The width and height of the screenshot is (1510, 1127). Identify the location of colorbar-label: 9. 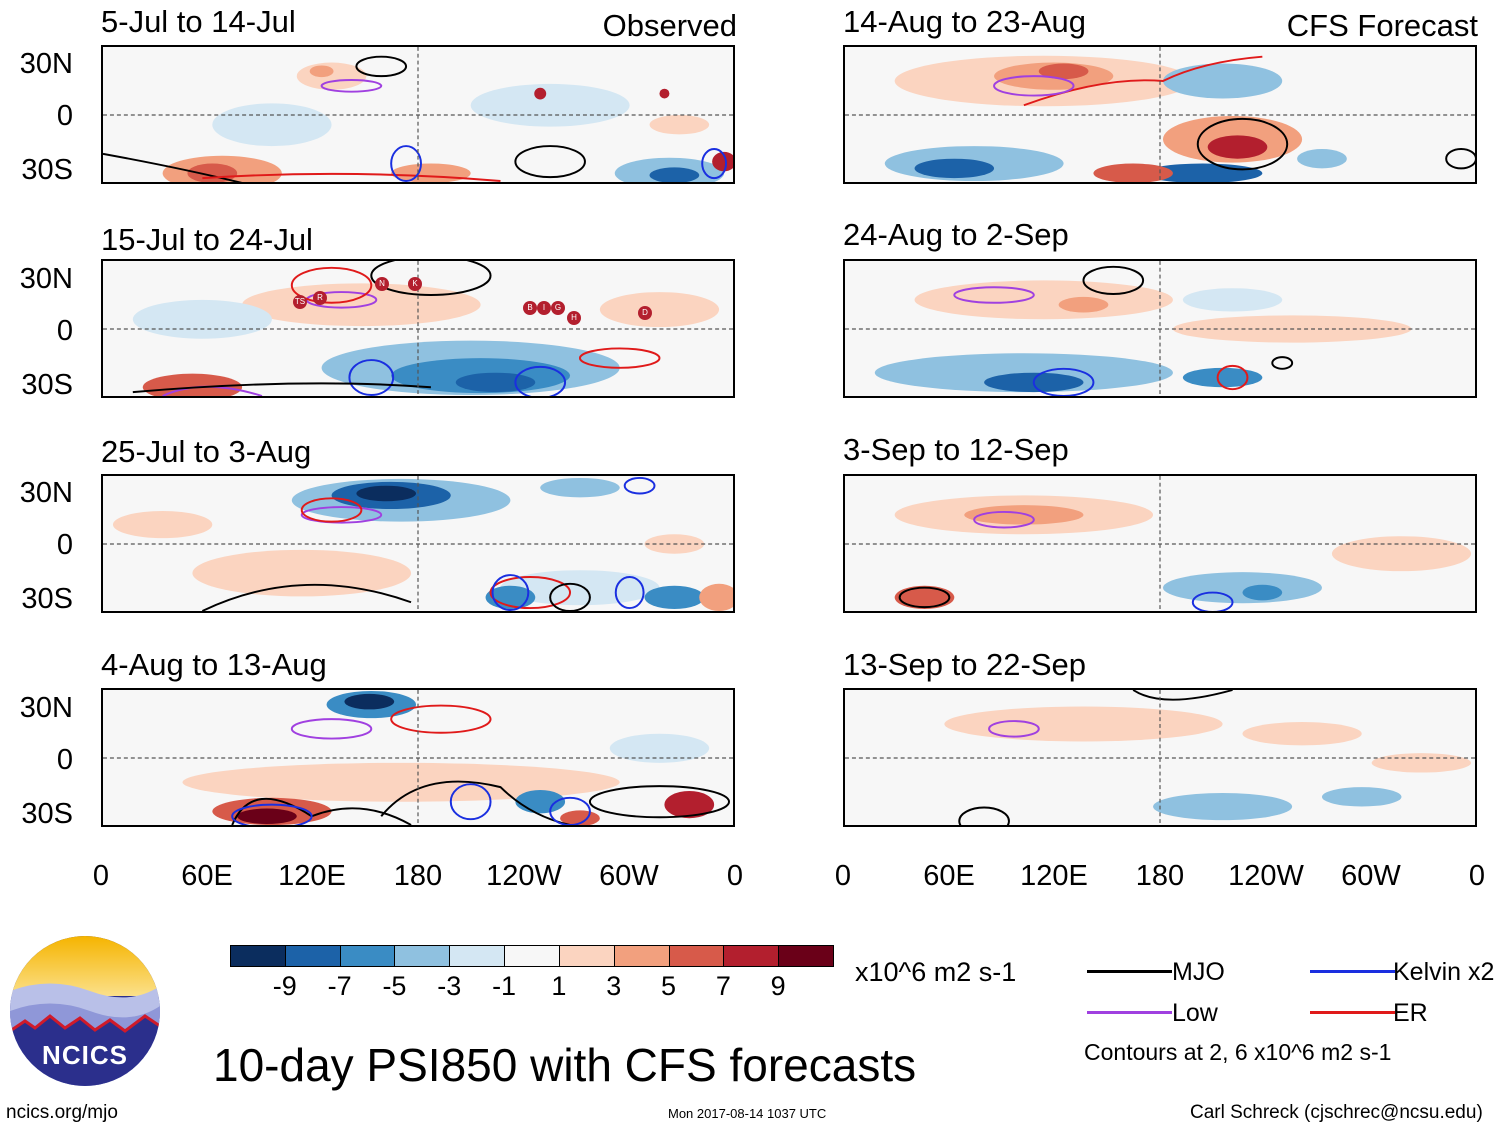
(778, 986).